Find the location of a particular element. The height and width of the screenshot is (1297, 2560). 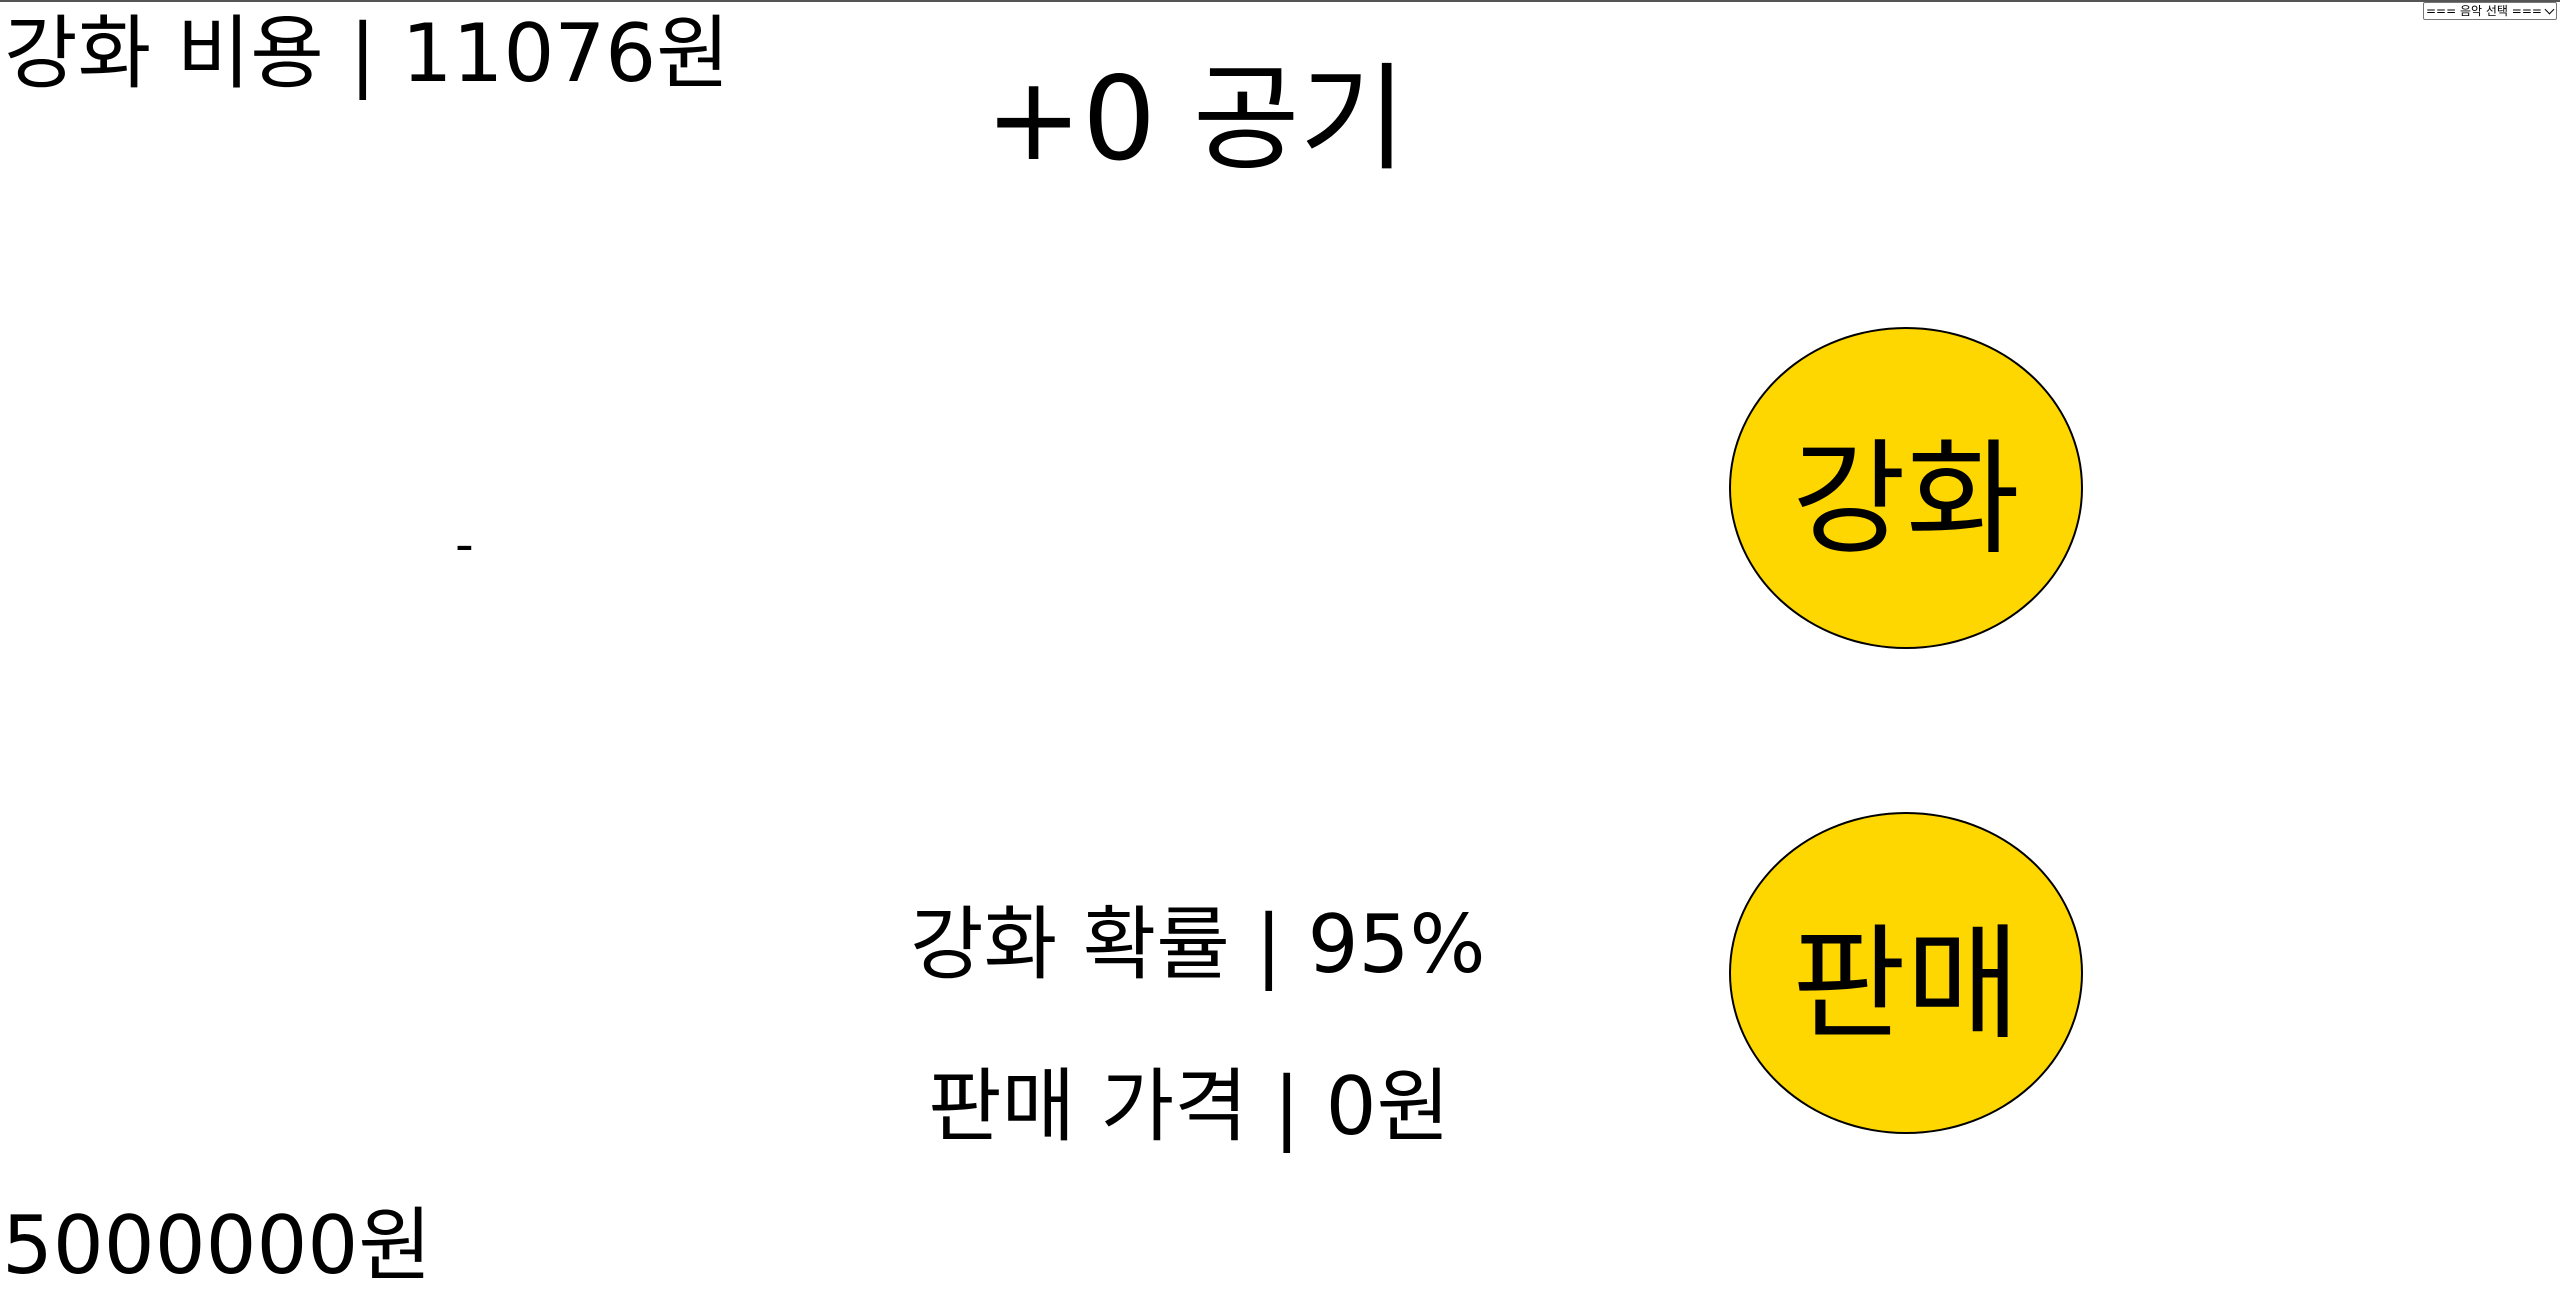

top-border is located at coordinates (1280, 1).